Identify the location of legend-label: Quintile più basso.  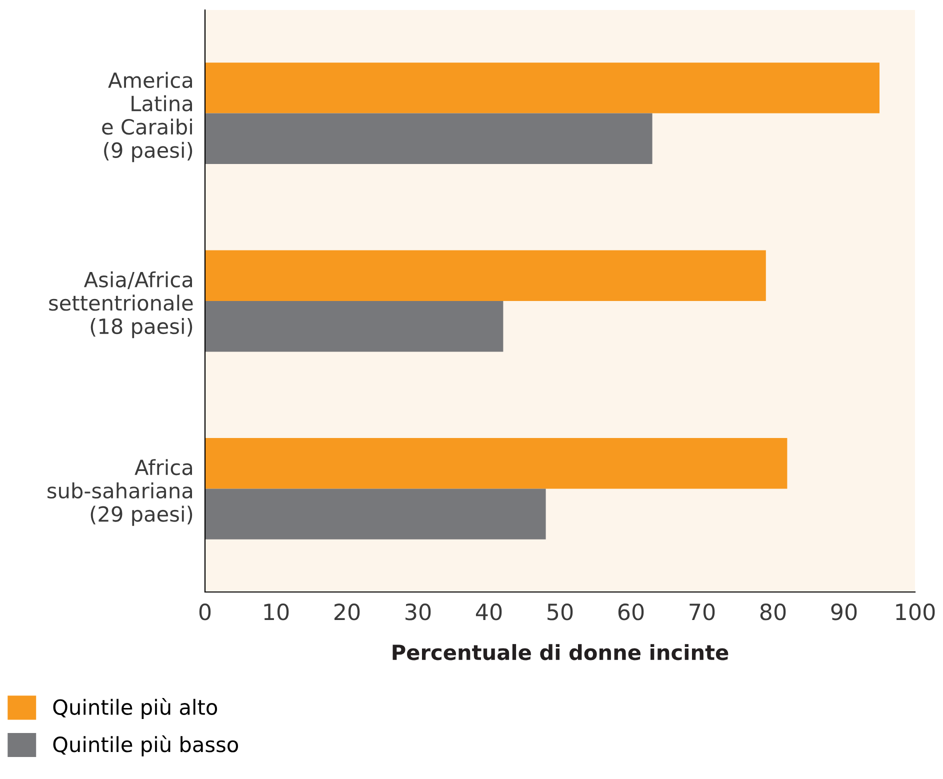
(145, 745).